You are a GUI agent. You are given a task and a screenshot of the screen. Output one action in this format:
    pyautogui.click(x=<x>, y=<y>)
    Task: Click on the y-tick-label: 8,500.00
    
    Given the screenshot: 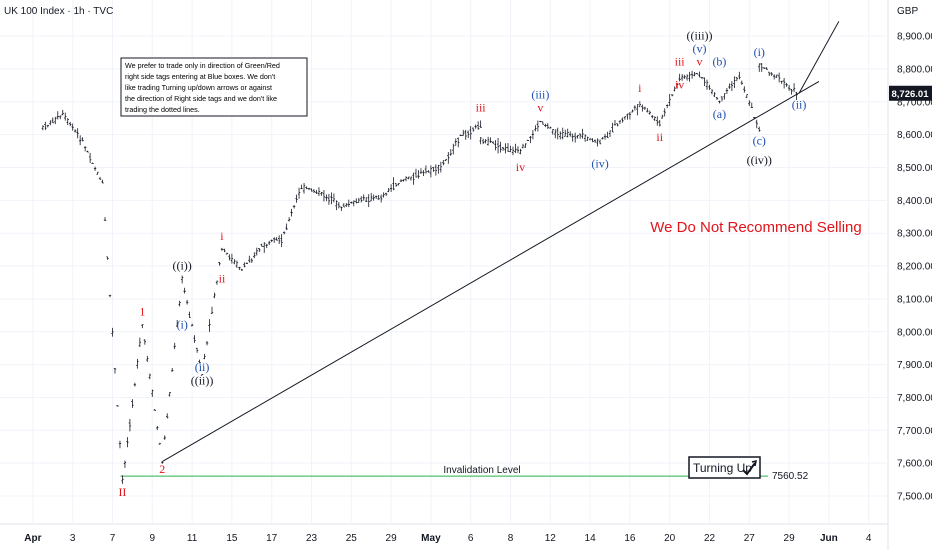 What is the action you would take?
    pyautogui.click(x=914, y=168)
    